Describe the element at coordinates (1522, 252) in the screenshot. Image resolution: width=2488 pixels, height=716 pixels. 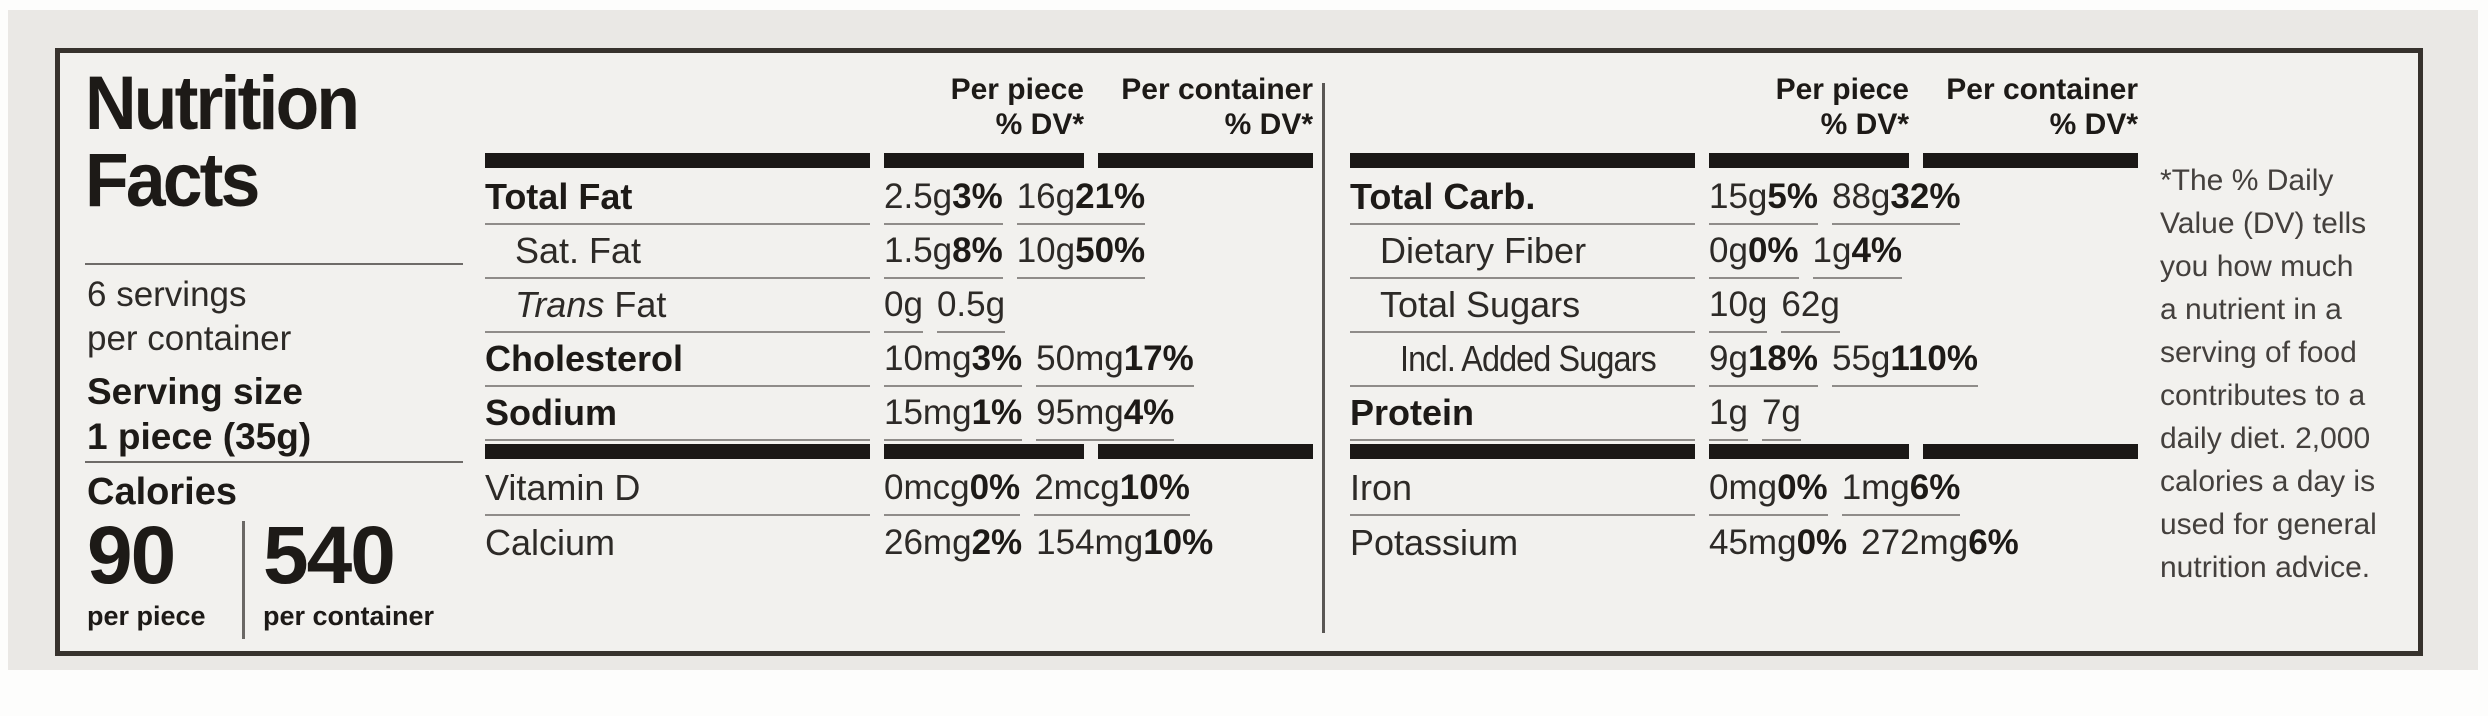
I see `nutrient-name-cell: Dietary Fiber` at that location.